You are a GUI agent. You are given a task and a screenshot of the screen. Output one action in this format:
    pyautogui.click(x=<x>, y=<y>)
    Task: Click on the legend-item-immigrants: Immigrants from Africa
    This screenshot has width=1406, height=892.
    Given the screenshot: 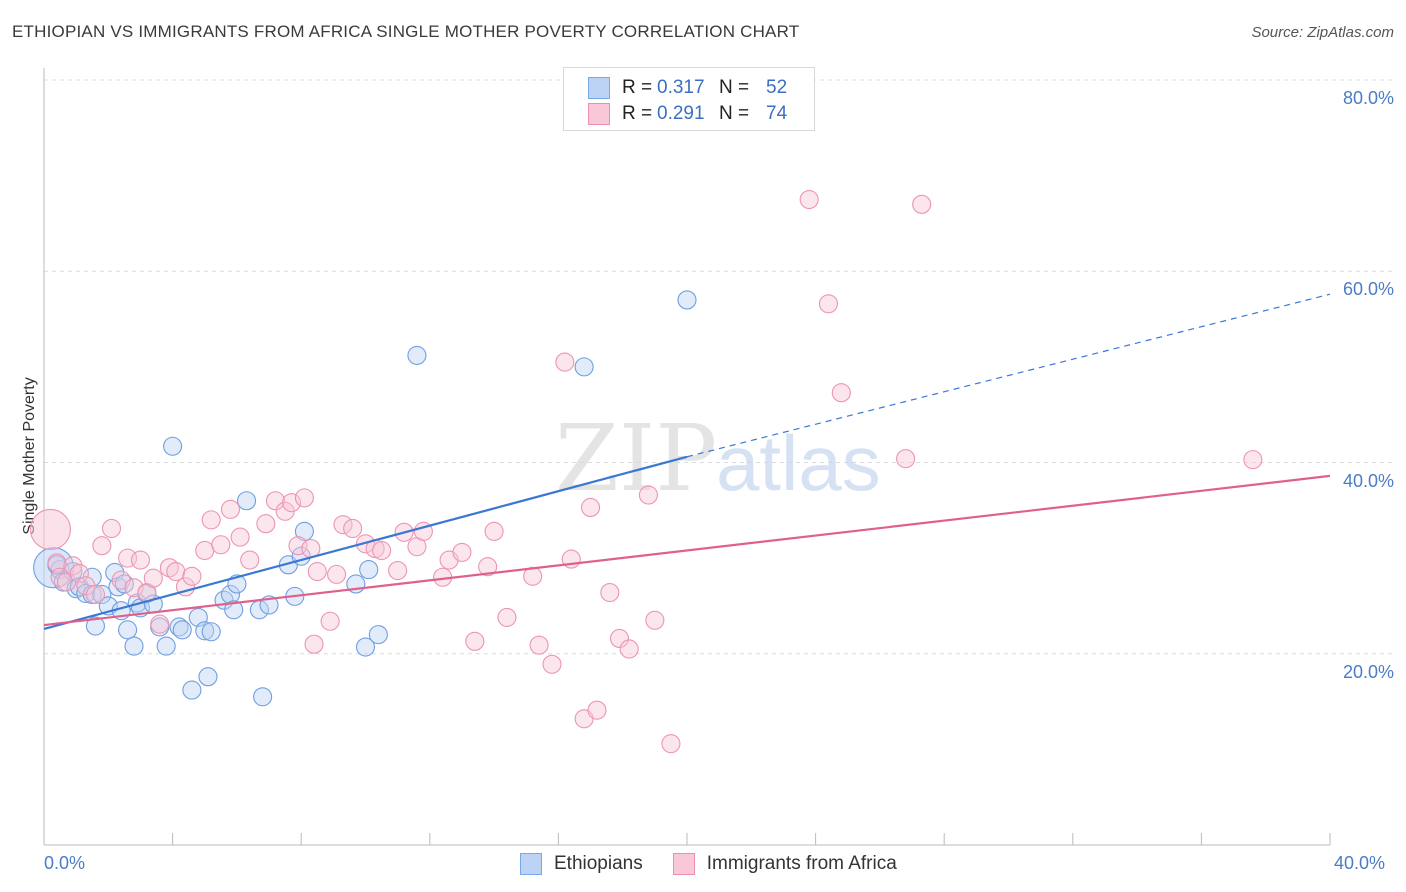 What is the action you would take?
    pyautogui.click(x=784, y=864)
    